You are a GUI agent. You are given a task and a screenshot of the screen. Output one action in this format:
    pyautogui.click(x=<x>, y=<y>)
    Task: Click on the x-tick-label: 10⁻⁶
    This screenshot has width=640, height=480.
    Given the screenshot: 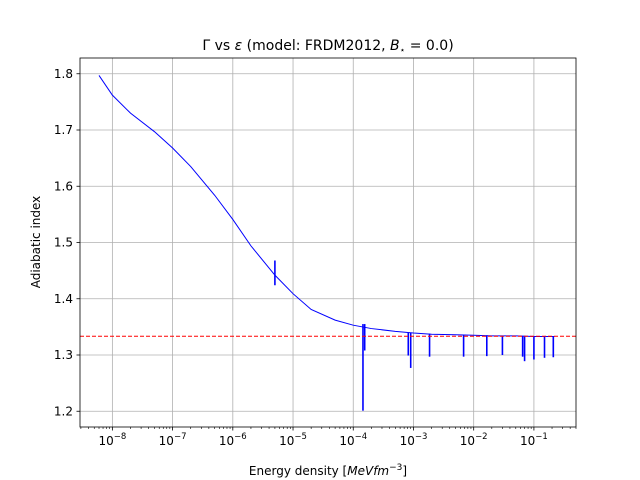 What is the action you would take?
    pyautogui.click(x=233, y=440)
    